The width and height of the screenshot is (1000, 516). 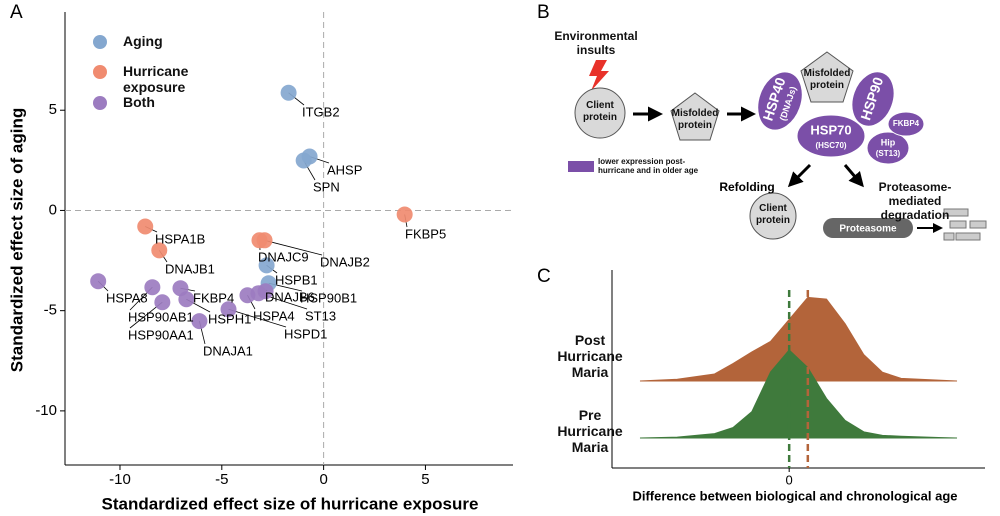 What do you see at coordinates (161, 316) in the screenshot?
I see `point-label: HSP90AB1` at bounding box center [161, 316].